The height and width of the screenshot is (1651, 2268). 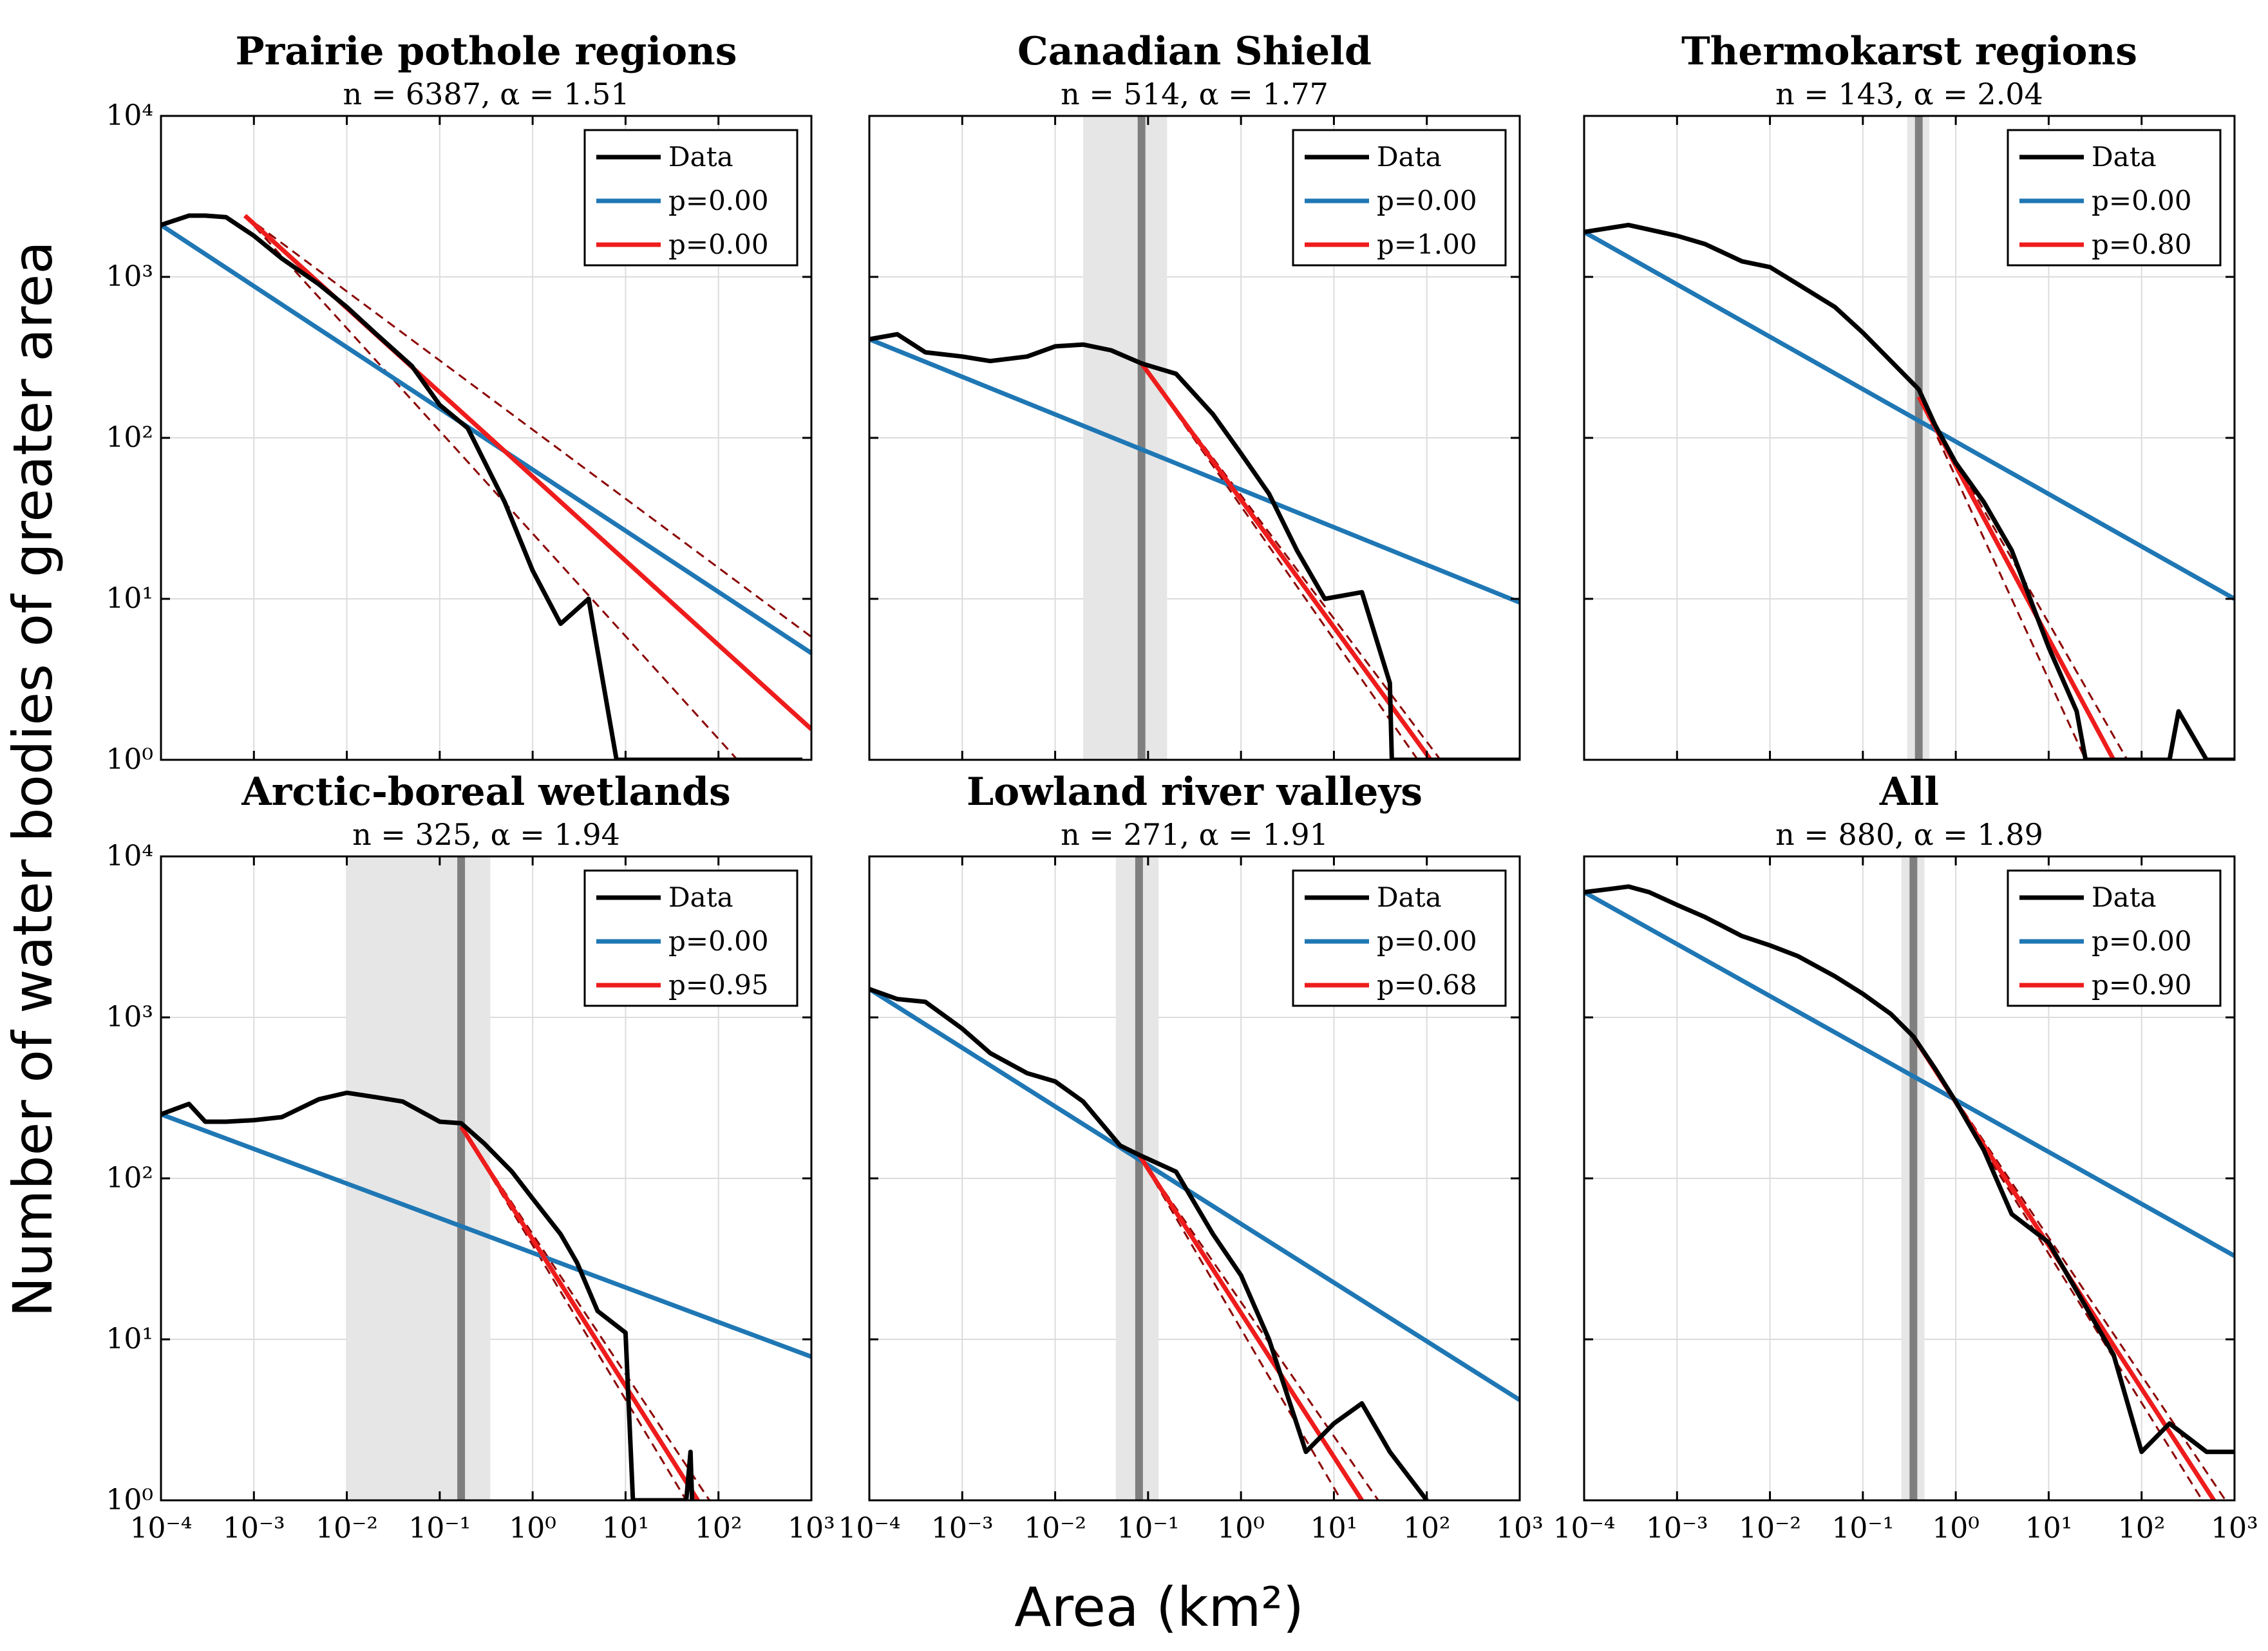 What do you see at coordinates (1194, 94) in the screenshot?
I see `panel-subtitle: n = 514, α = 1.77` at bounding box center [1194, 94].